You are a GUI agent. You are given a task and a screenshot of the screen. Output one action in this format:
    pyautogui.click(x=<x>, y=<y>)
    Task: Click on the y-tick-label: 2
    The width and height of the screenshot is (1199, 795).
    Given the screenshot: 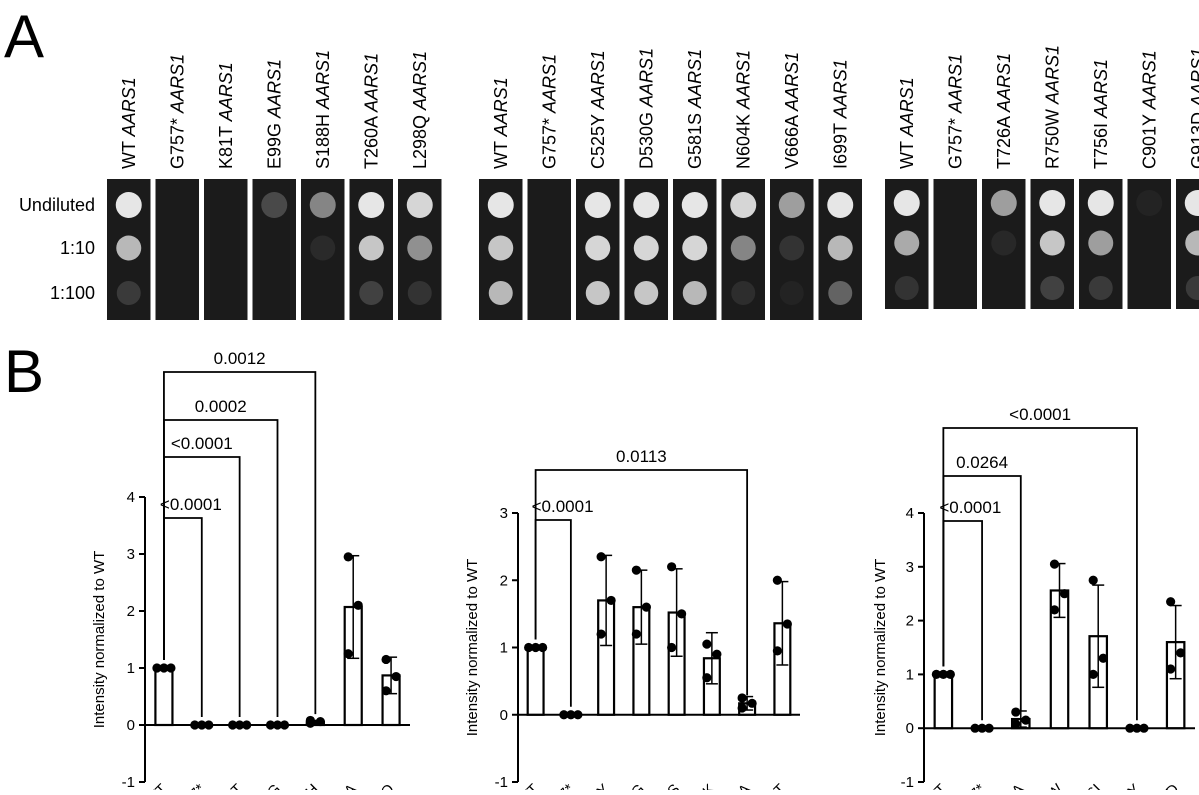 What is the action you would take?
    pyautogui.click(x=910, y=621)
    